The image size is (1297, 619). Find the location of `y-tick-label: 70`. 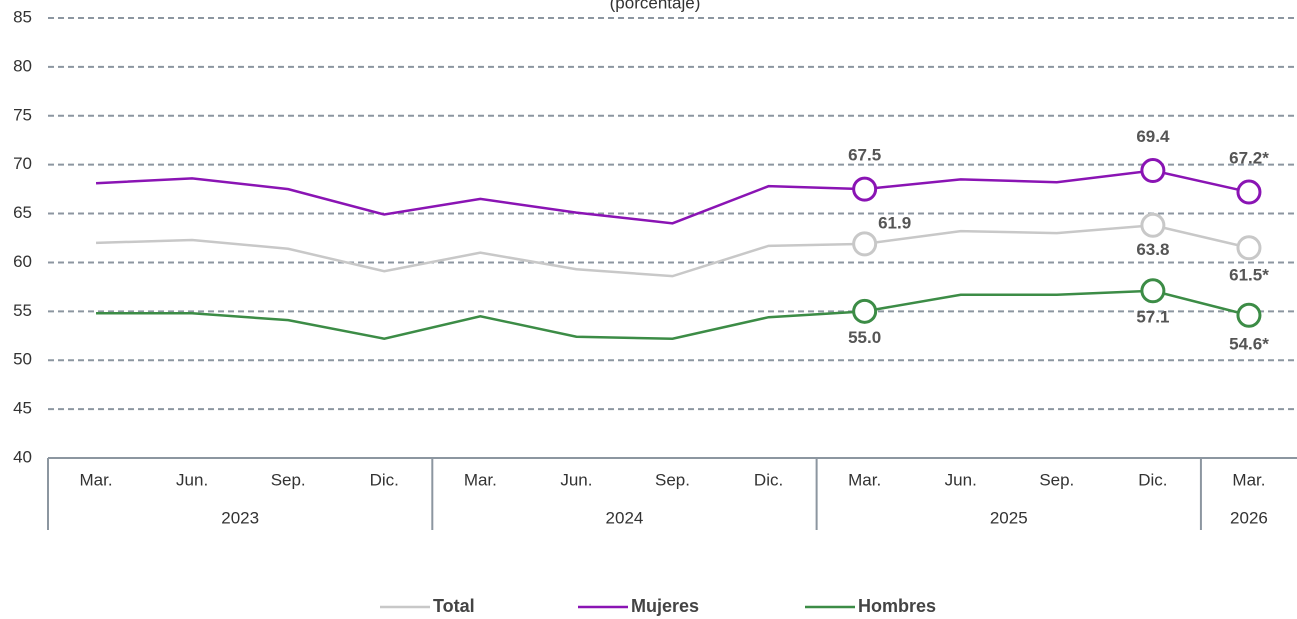

y-tick-label: 70 is located at coordinates (22, 163).